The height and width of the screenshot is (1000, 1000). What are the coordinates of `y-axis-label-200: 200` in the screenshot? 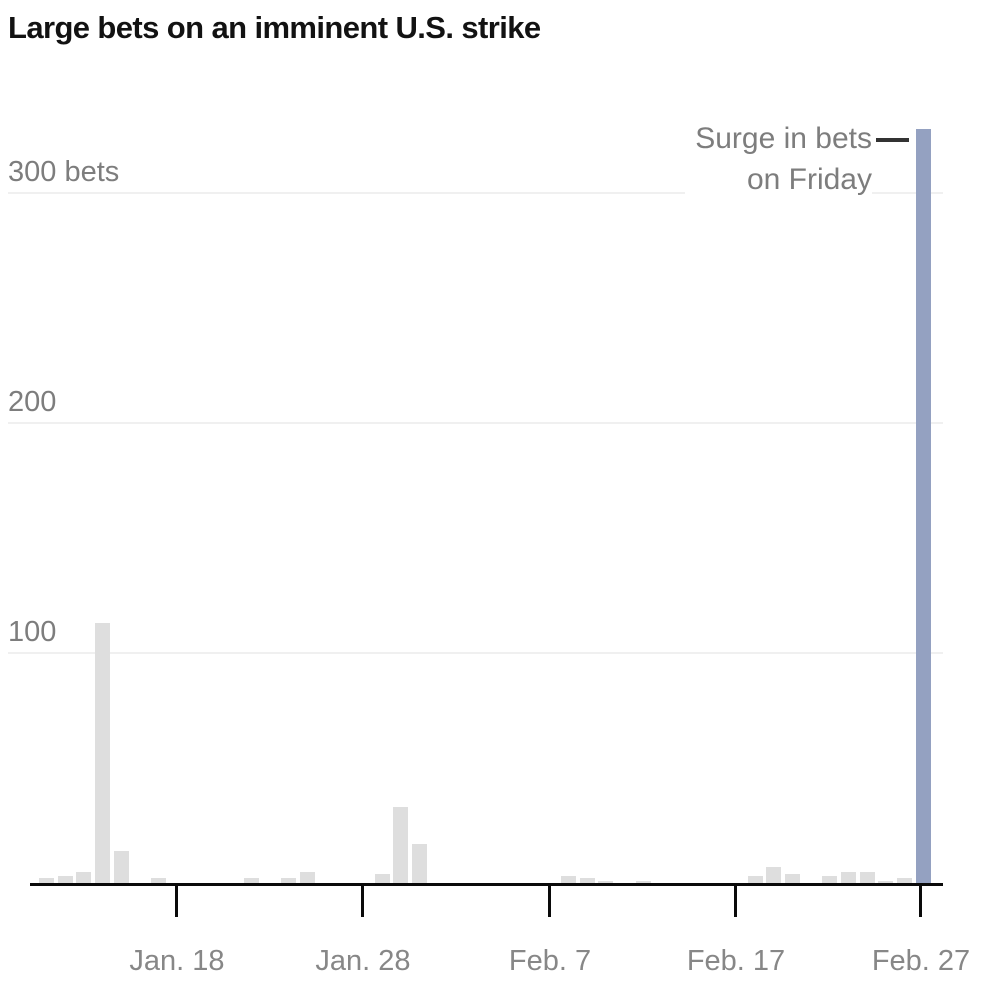 It's located at (32, 402).